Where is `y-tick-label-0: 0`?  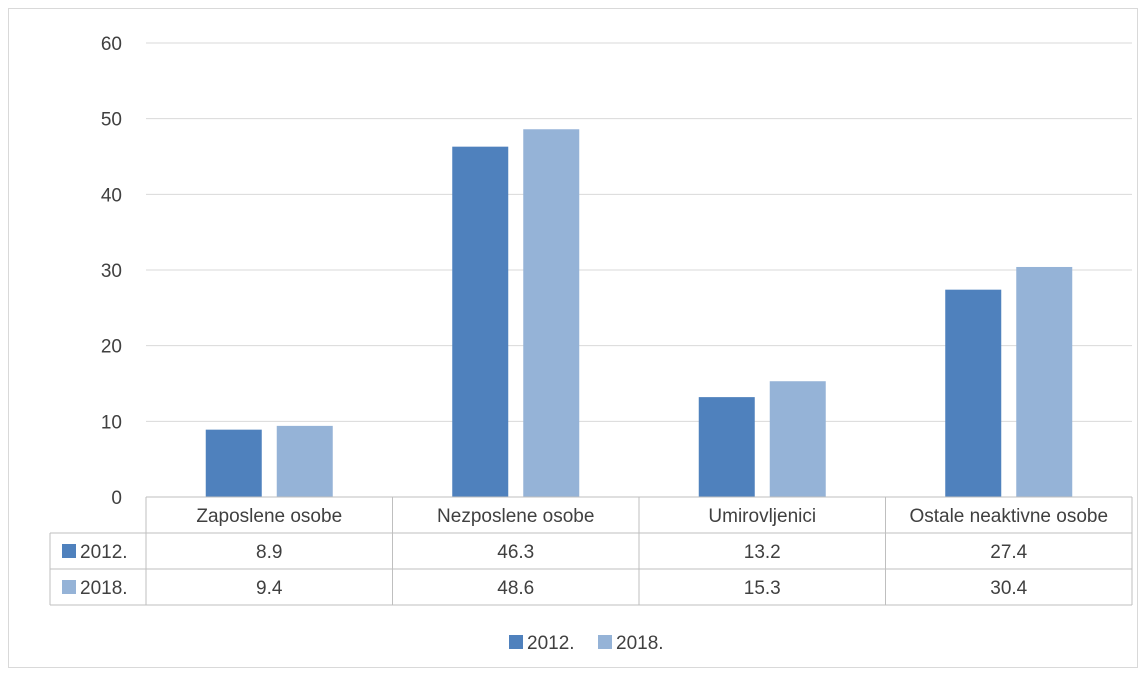
y-tick-label-0: 0 is located at coordinates (116, 498).